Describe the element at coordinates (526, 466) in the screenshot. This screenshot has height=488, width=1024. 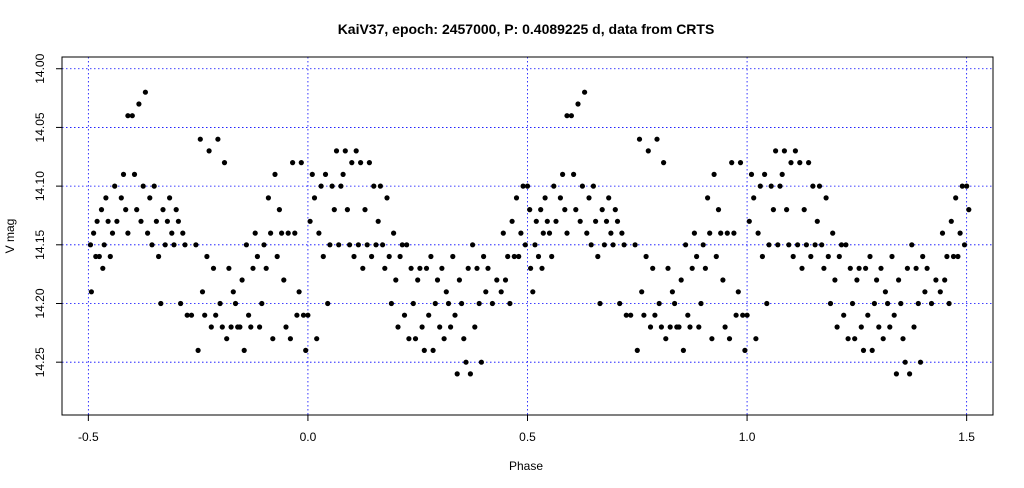
I see `x-axis-label: Phase` at that location.